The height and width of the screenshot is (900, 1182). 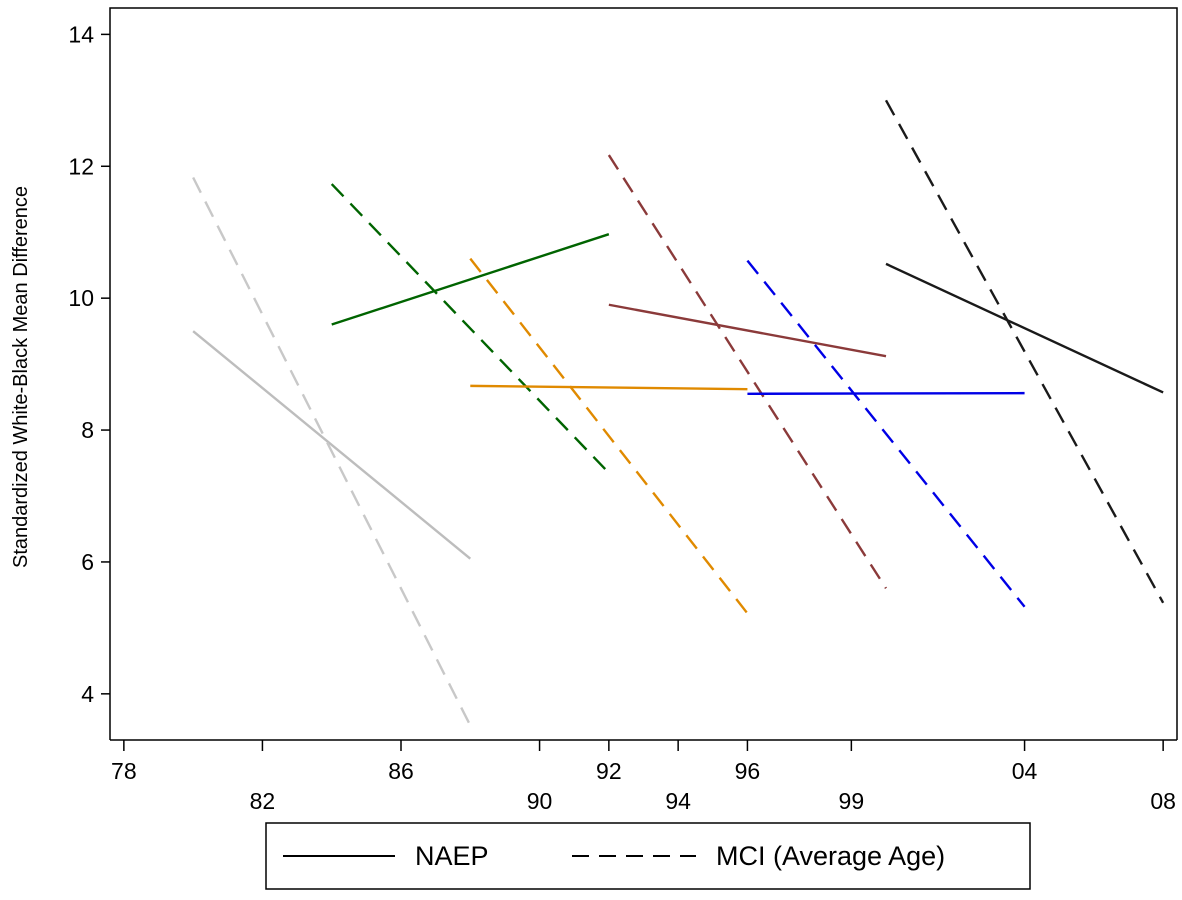 I want to click on x-tick-label: 82, so click(x=263, y=801).